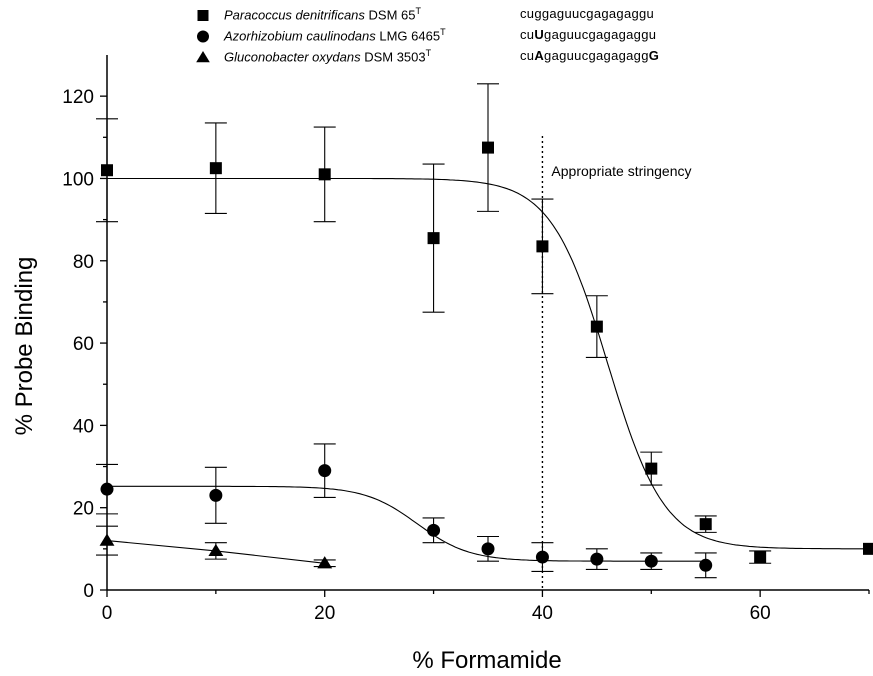  What do you see at coordinates (83, 509) in the screenshot?
I see `y-tick-label: 20` at bounding box center [83, 509].